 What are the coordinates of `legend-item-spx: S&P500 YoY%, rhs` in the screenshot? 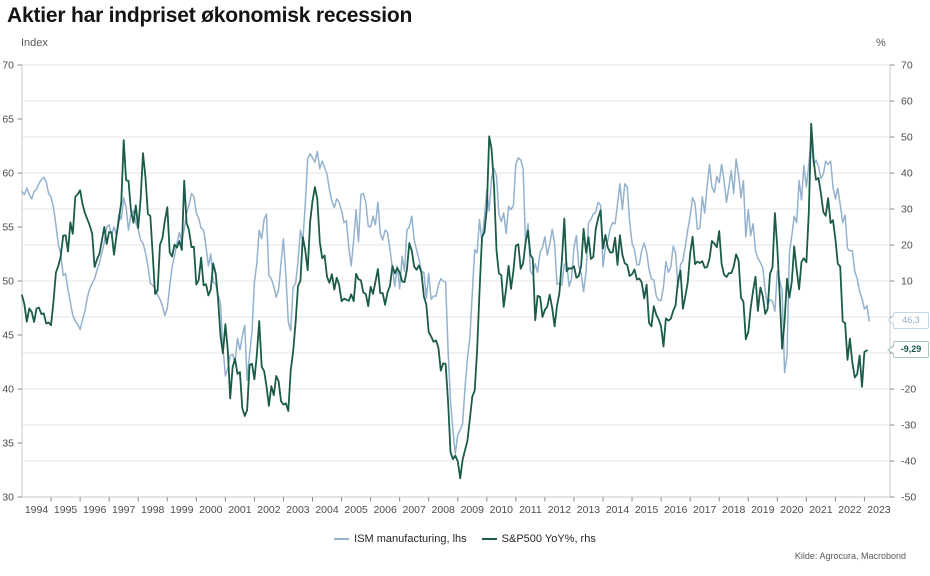 It's located at (538, 539).